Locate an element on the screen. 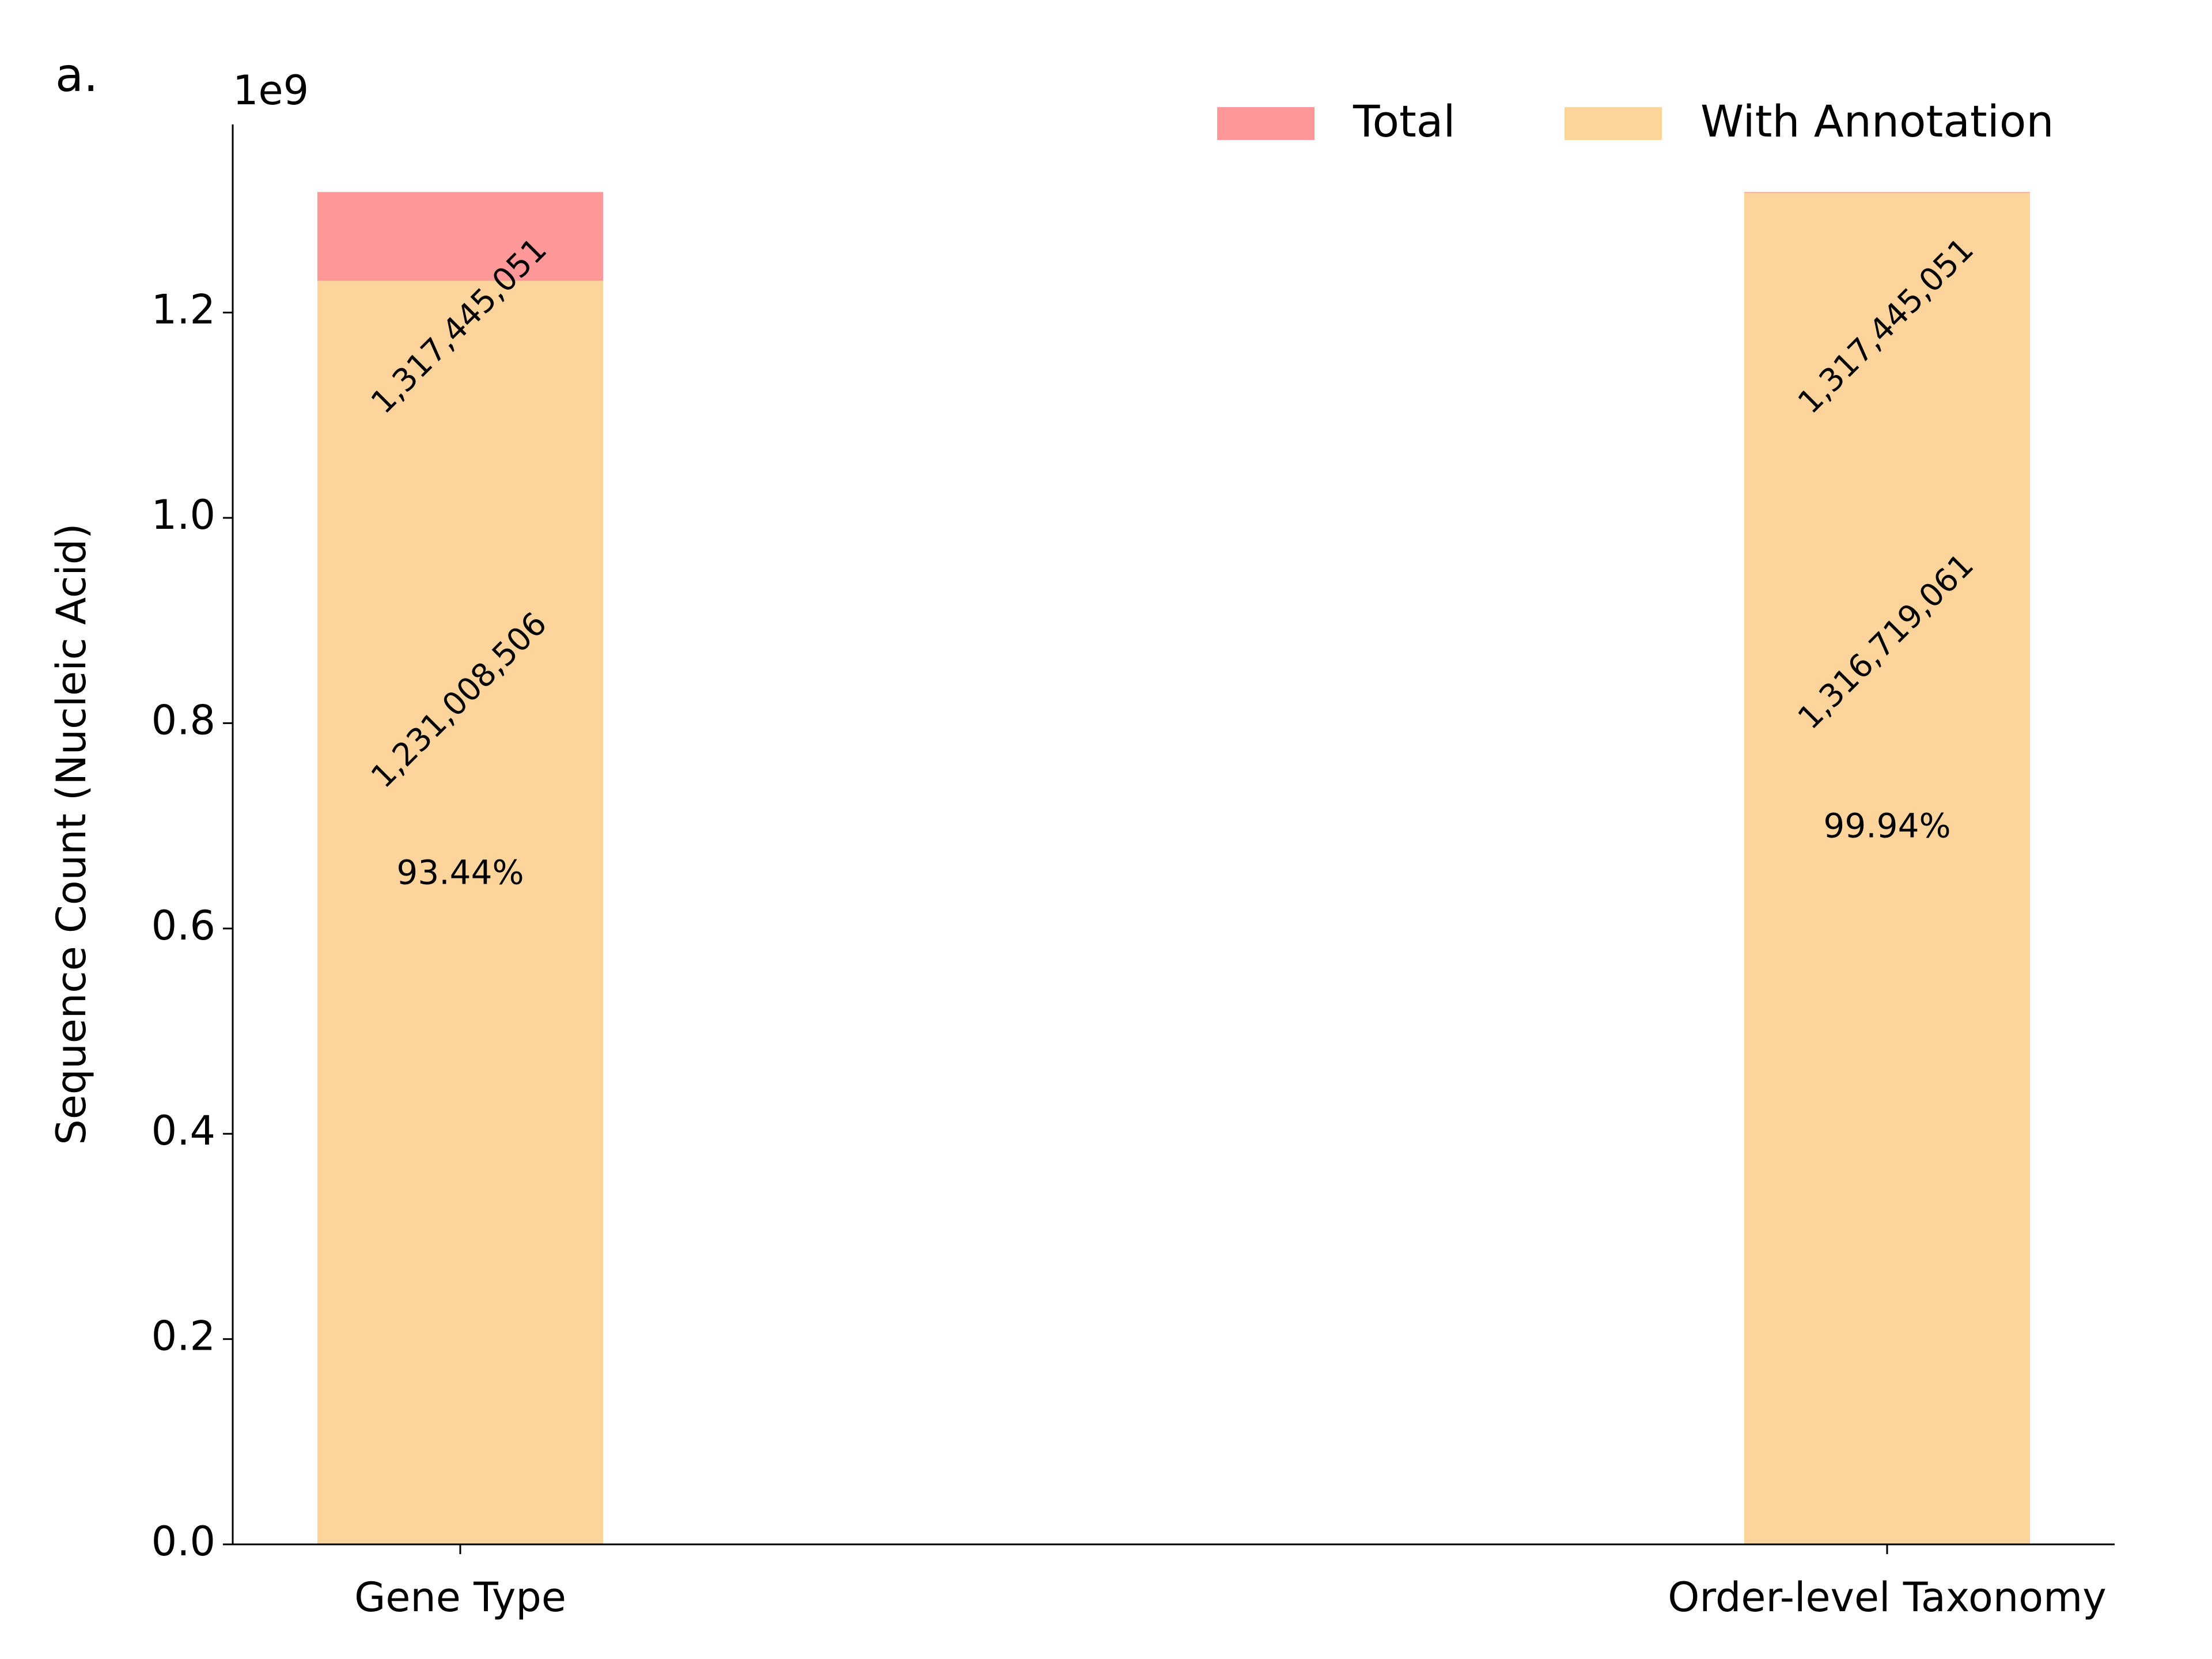 Image resolution: width=2212 pixels, height=1659 pixels. legend-label: With Annotation is located at coordinates (1877, 121).